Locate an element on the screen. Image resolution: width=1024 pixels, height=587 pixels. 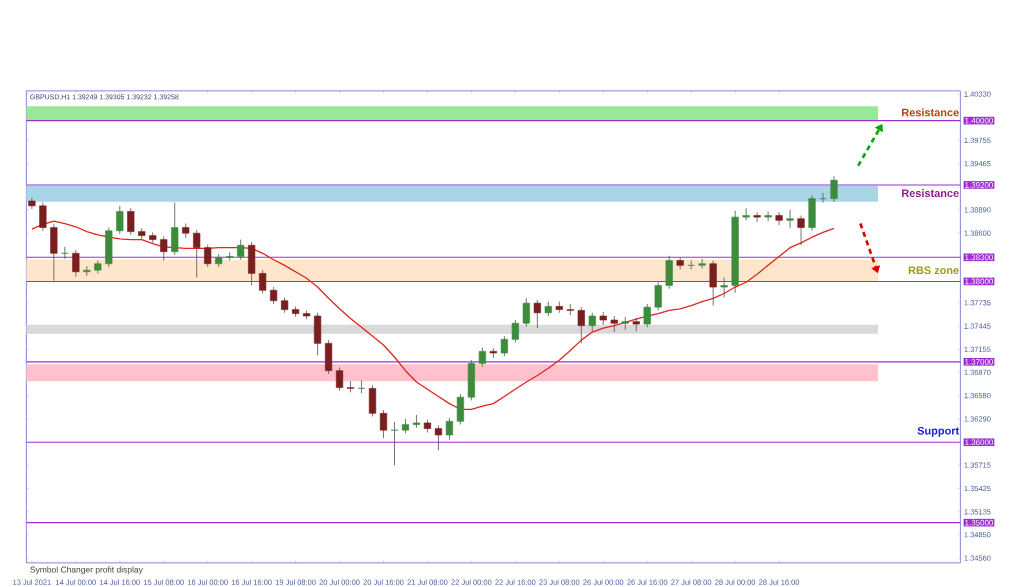
text: Support is located at coordinates (938, 431).